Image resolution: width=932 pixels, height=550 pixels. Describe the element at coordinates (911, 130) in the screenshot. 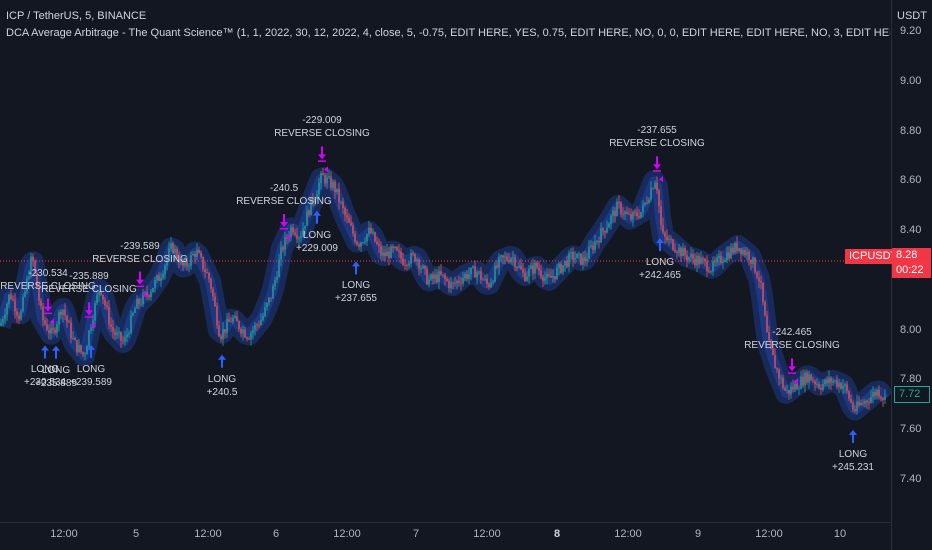

I see `price-tick: 8.80` at that location.